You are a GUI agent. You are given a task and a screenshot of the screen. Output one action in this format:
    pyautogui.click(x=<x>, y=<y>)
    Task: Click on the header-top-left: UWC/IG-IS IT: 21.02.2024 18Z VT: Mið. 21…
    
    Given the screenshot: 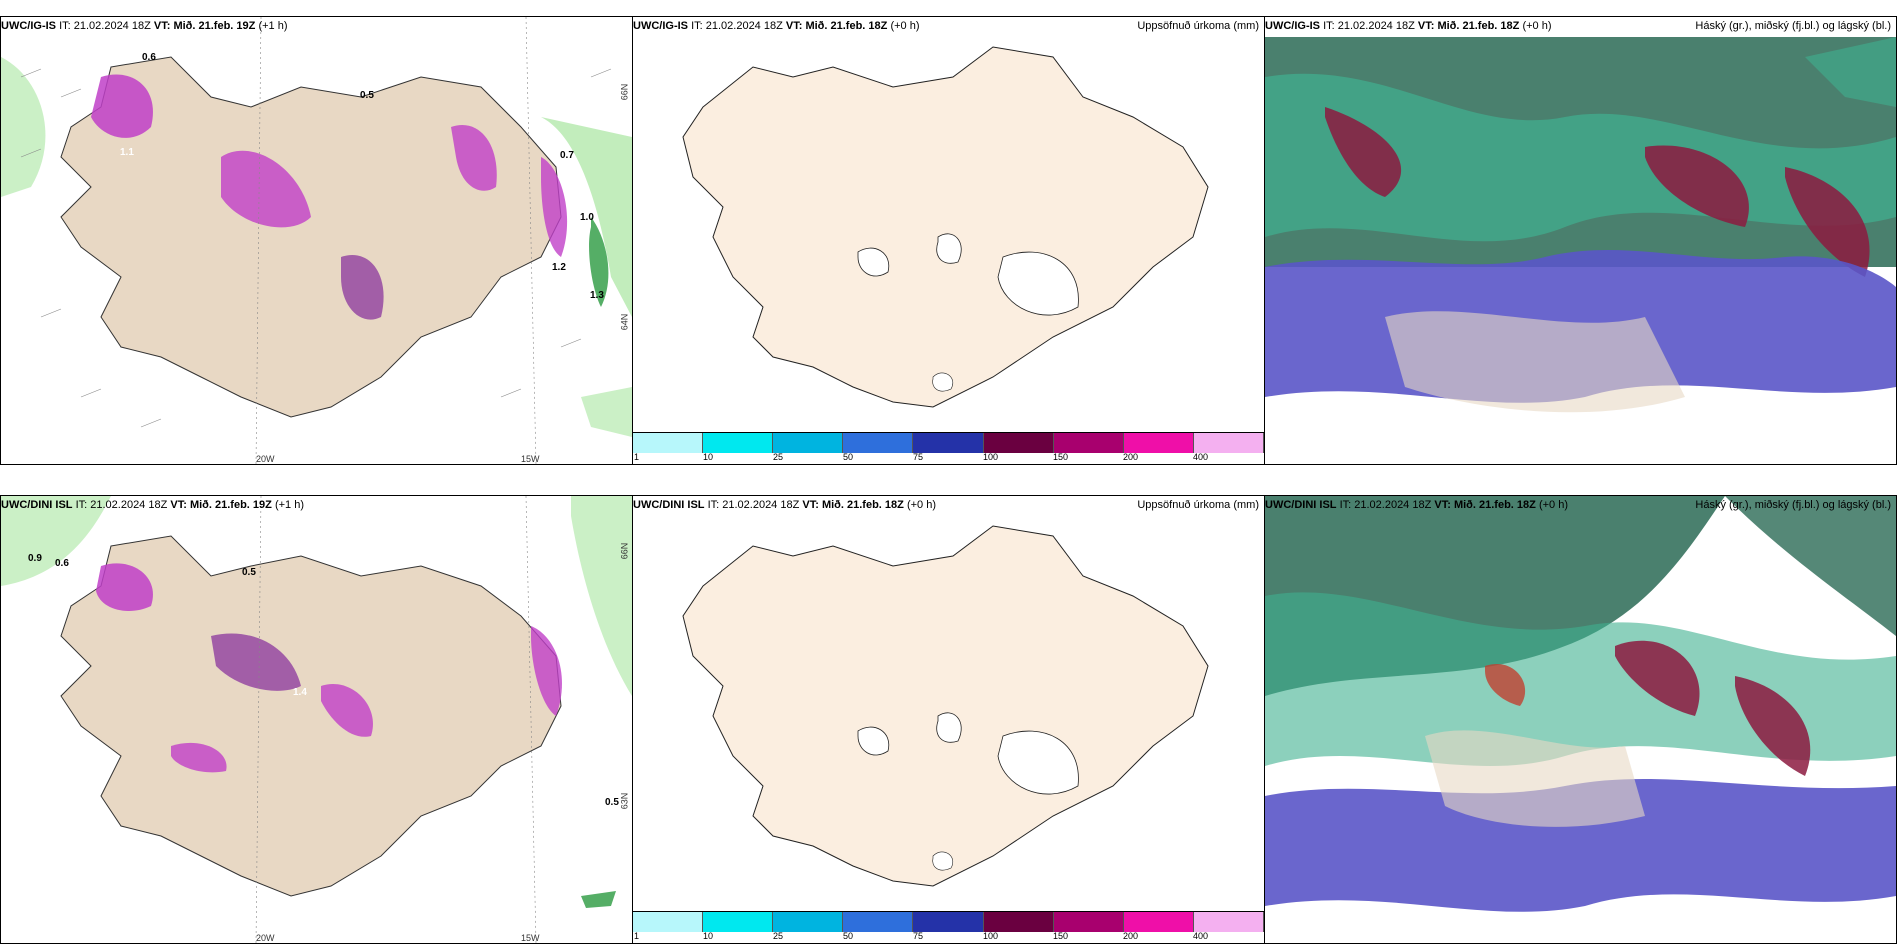 What is the action you would take?
    pyautogui.click(x=144, y=26)
    